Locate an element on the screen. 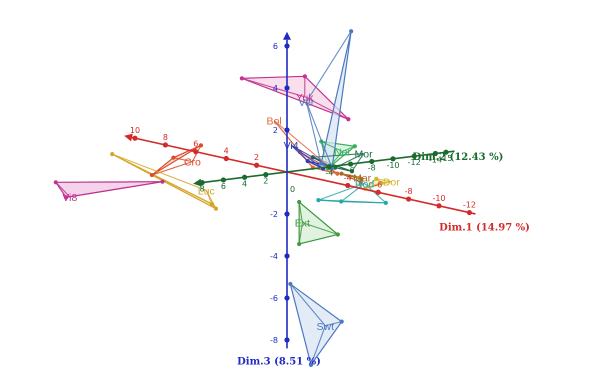 The height and width of the screenshot is (387, 609). group-polygon-dor is located at coordinates (373, 184).